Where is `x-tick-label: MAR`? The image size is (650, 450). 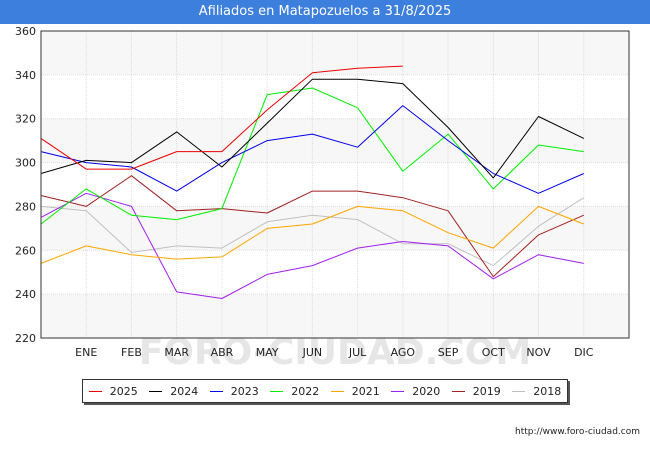 x-tick-label: MAR is located at coordinates (176, 352).